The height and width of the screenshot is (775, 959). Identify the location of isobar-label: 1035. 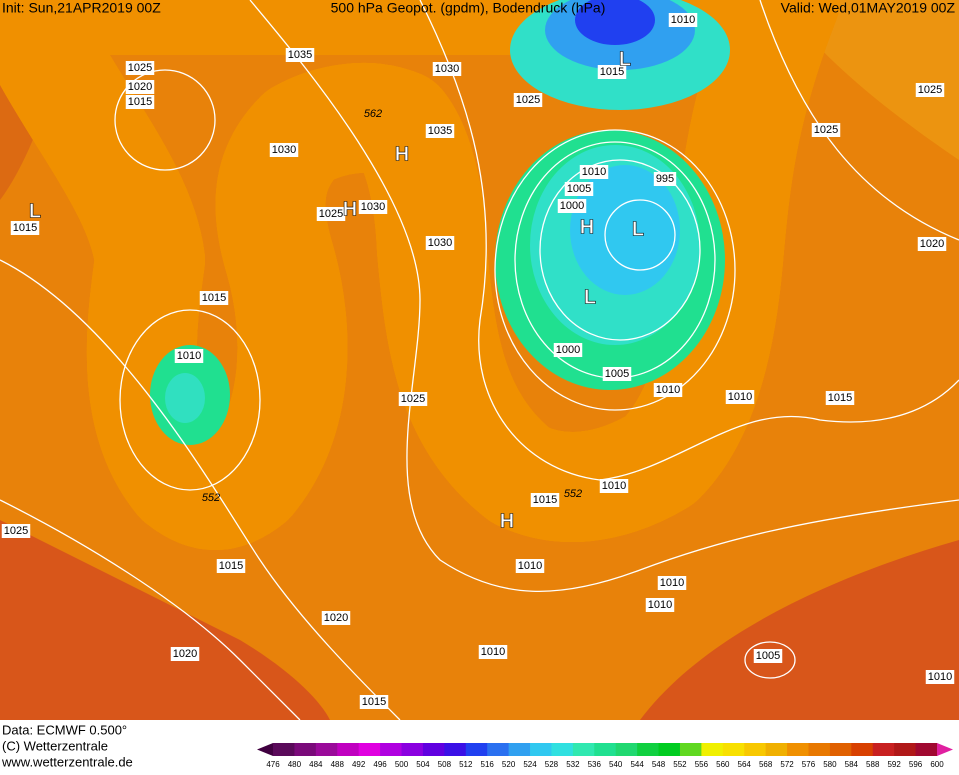
(440, 131).